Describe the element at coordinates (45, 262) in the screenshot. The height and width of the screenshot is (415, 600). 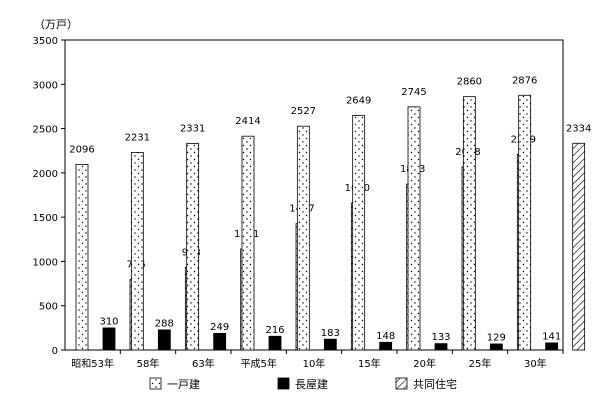
I see `y-tick-label: 1000` at that location.